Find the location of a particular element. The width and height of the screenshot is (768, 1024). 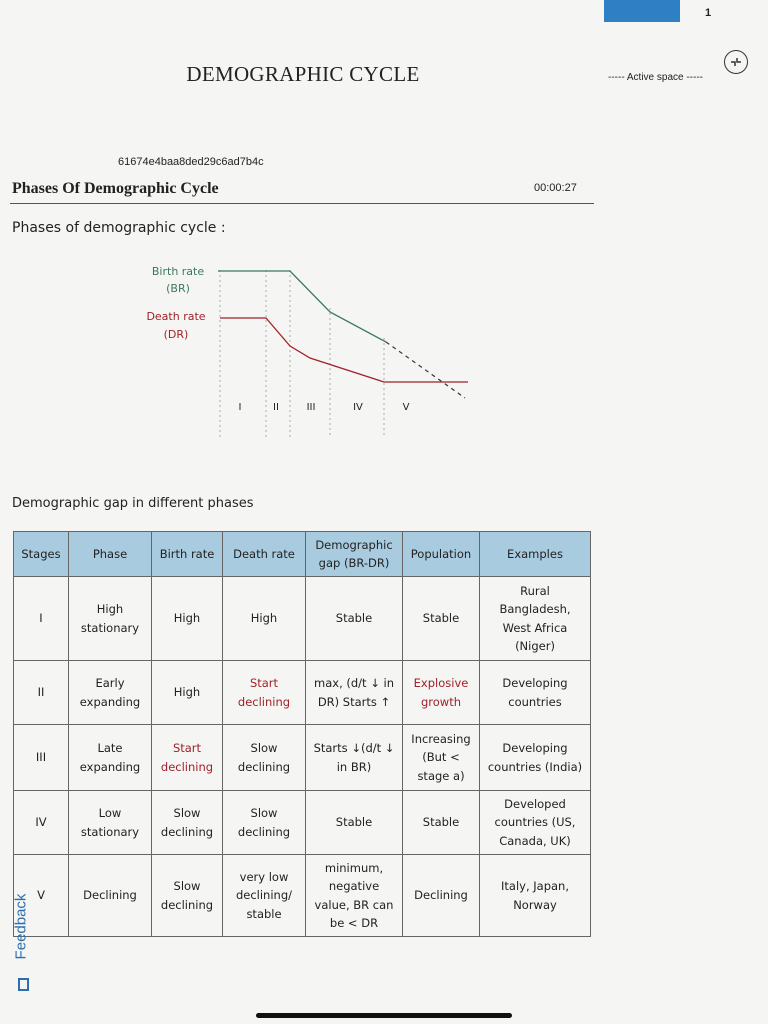

birth-rate-label: Birth rate is located at coordinates (178, 271).